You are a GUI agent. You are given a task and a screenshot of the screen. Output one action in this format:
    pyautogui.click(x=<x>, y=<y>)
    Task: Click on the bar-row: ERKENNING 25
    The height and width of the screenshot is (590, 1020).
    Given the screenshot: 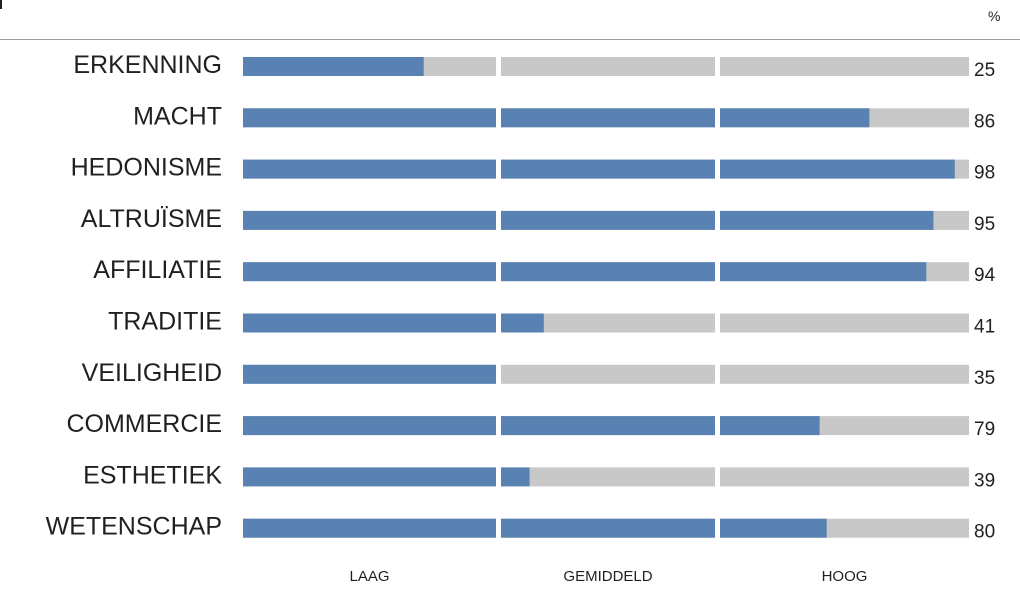 What is the action you would take?
    pyautogui.click(x=534, y=66)
    